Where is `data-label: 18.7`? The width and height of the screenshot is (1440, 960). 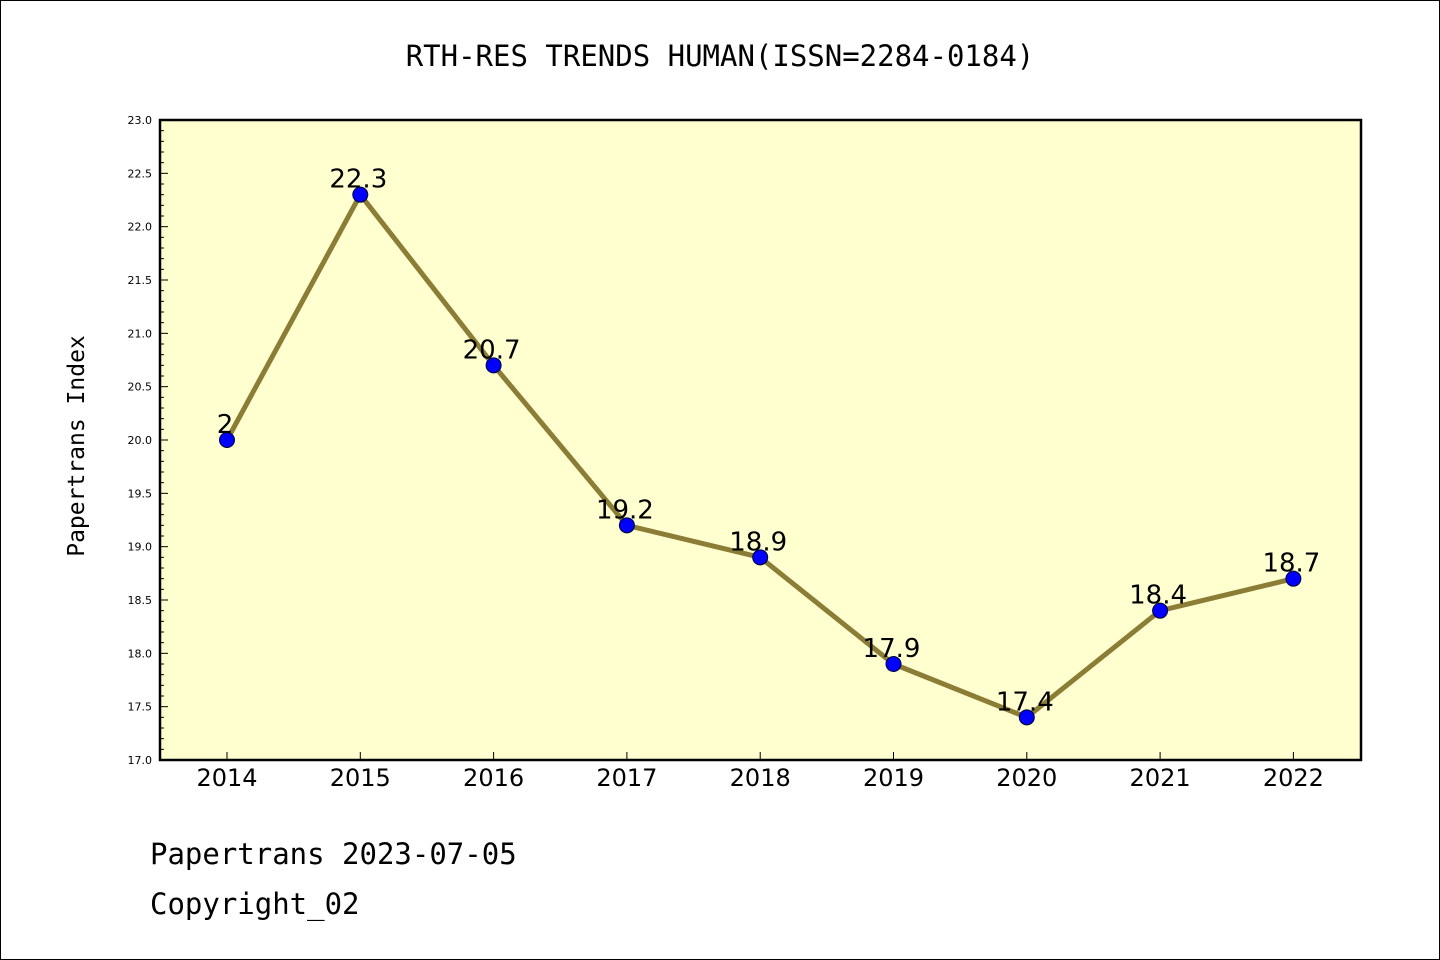 data-label: 18.7 is located at coordinates (1291, 564).